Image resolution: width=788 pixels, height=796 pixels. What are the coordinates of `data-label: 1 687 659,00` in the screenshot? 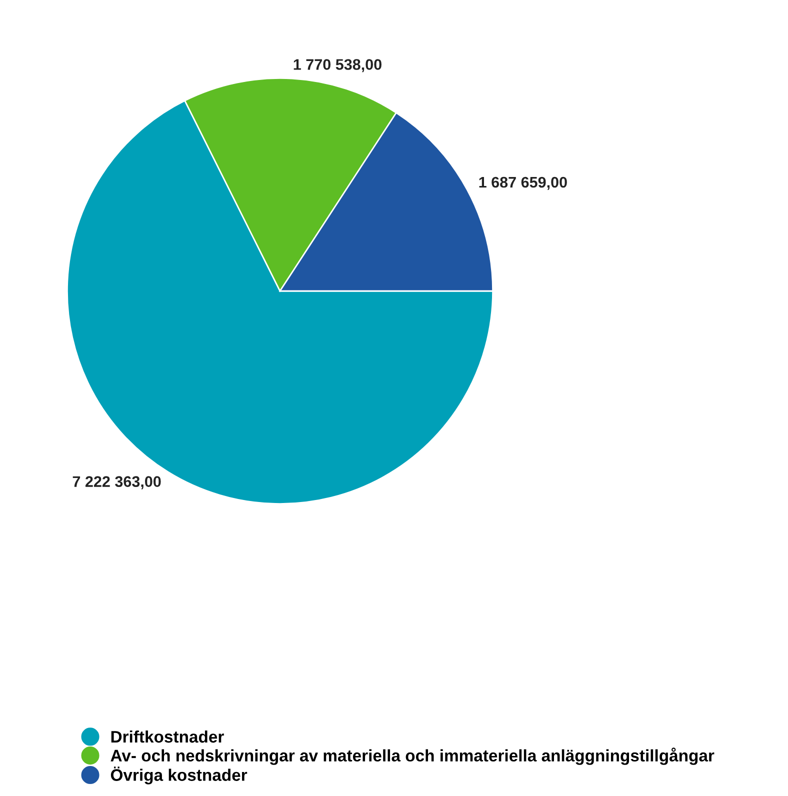 It's located at (523, 183).